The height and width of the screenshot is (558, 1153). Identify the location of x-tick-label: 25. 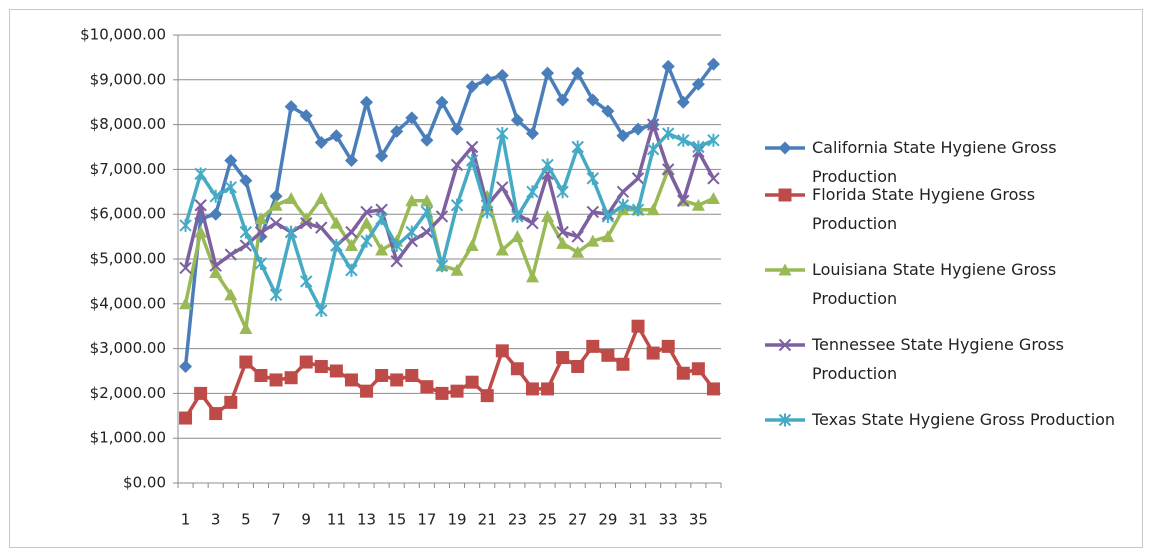
(547, 520).